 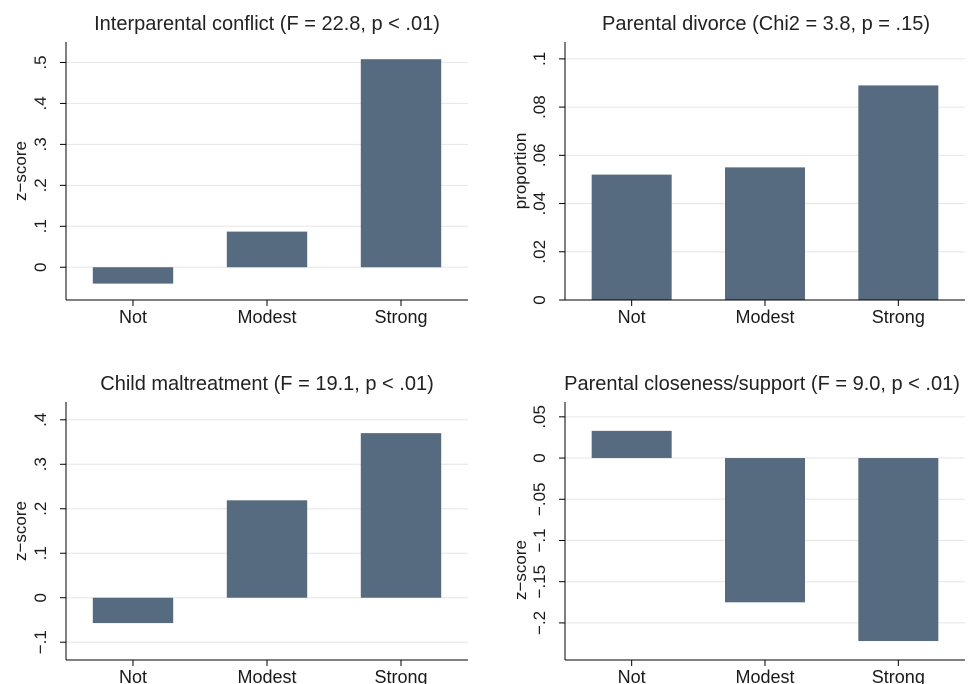 What do you see at coordinates (539, 252) in the screenshot?
I see `y-tick-label: .02` at bounding box center [539, 252].